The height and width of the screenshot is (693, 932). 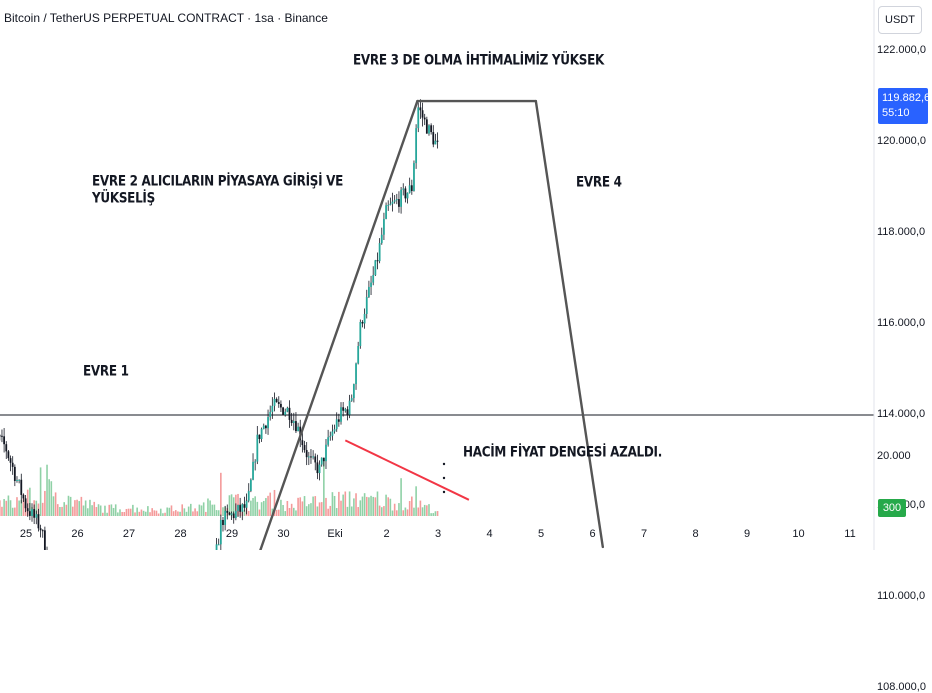 What do you see at coordinates (896, 113) in the screenshot?
I see `bar-countdown: 55:10` at bounding box center [896, 113].